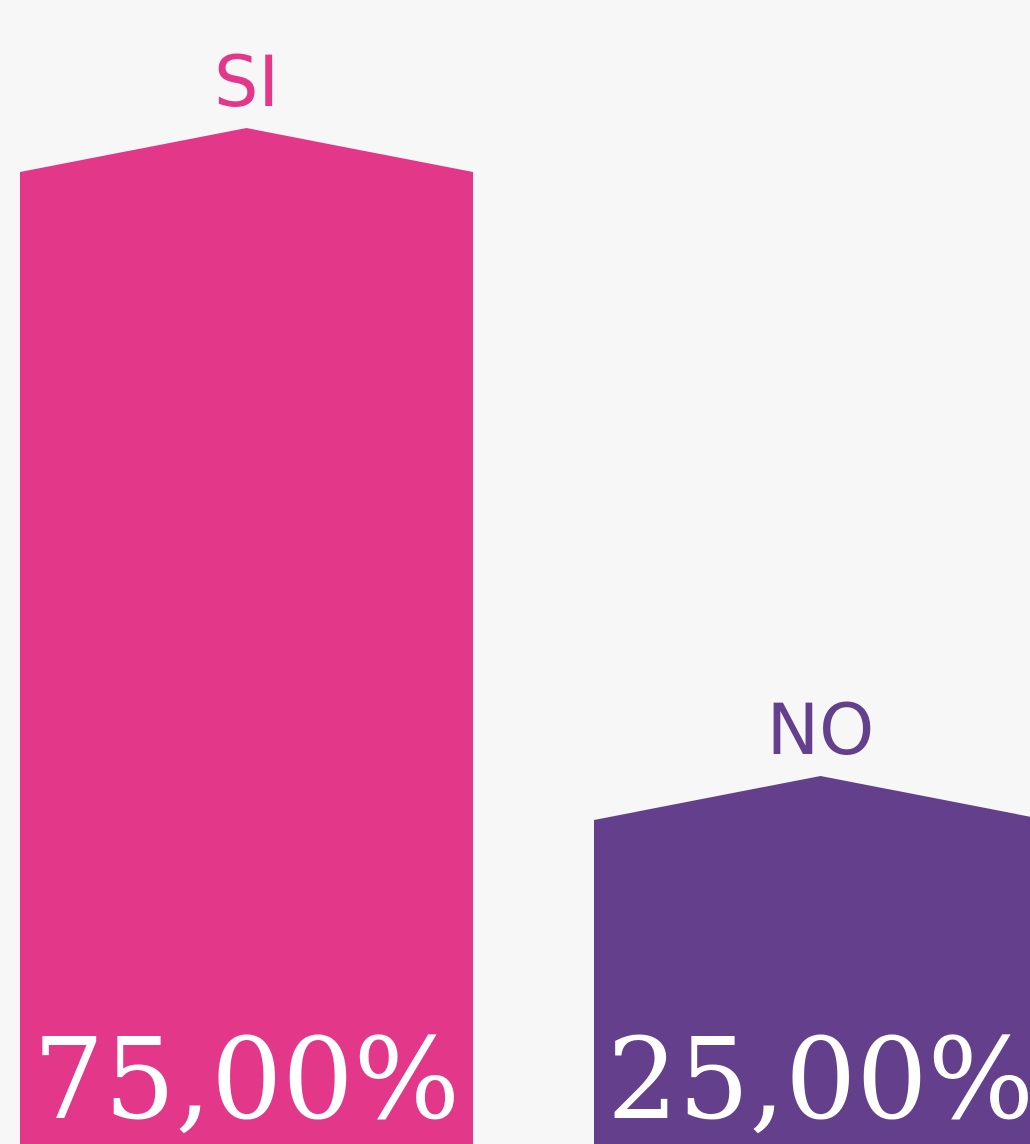 This screenshot has height=1144, width=1030. I want to click on category-label: SI, so click(246, 82).